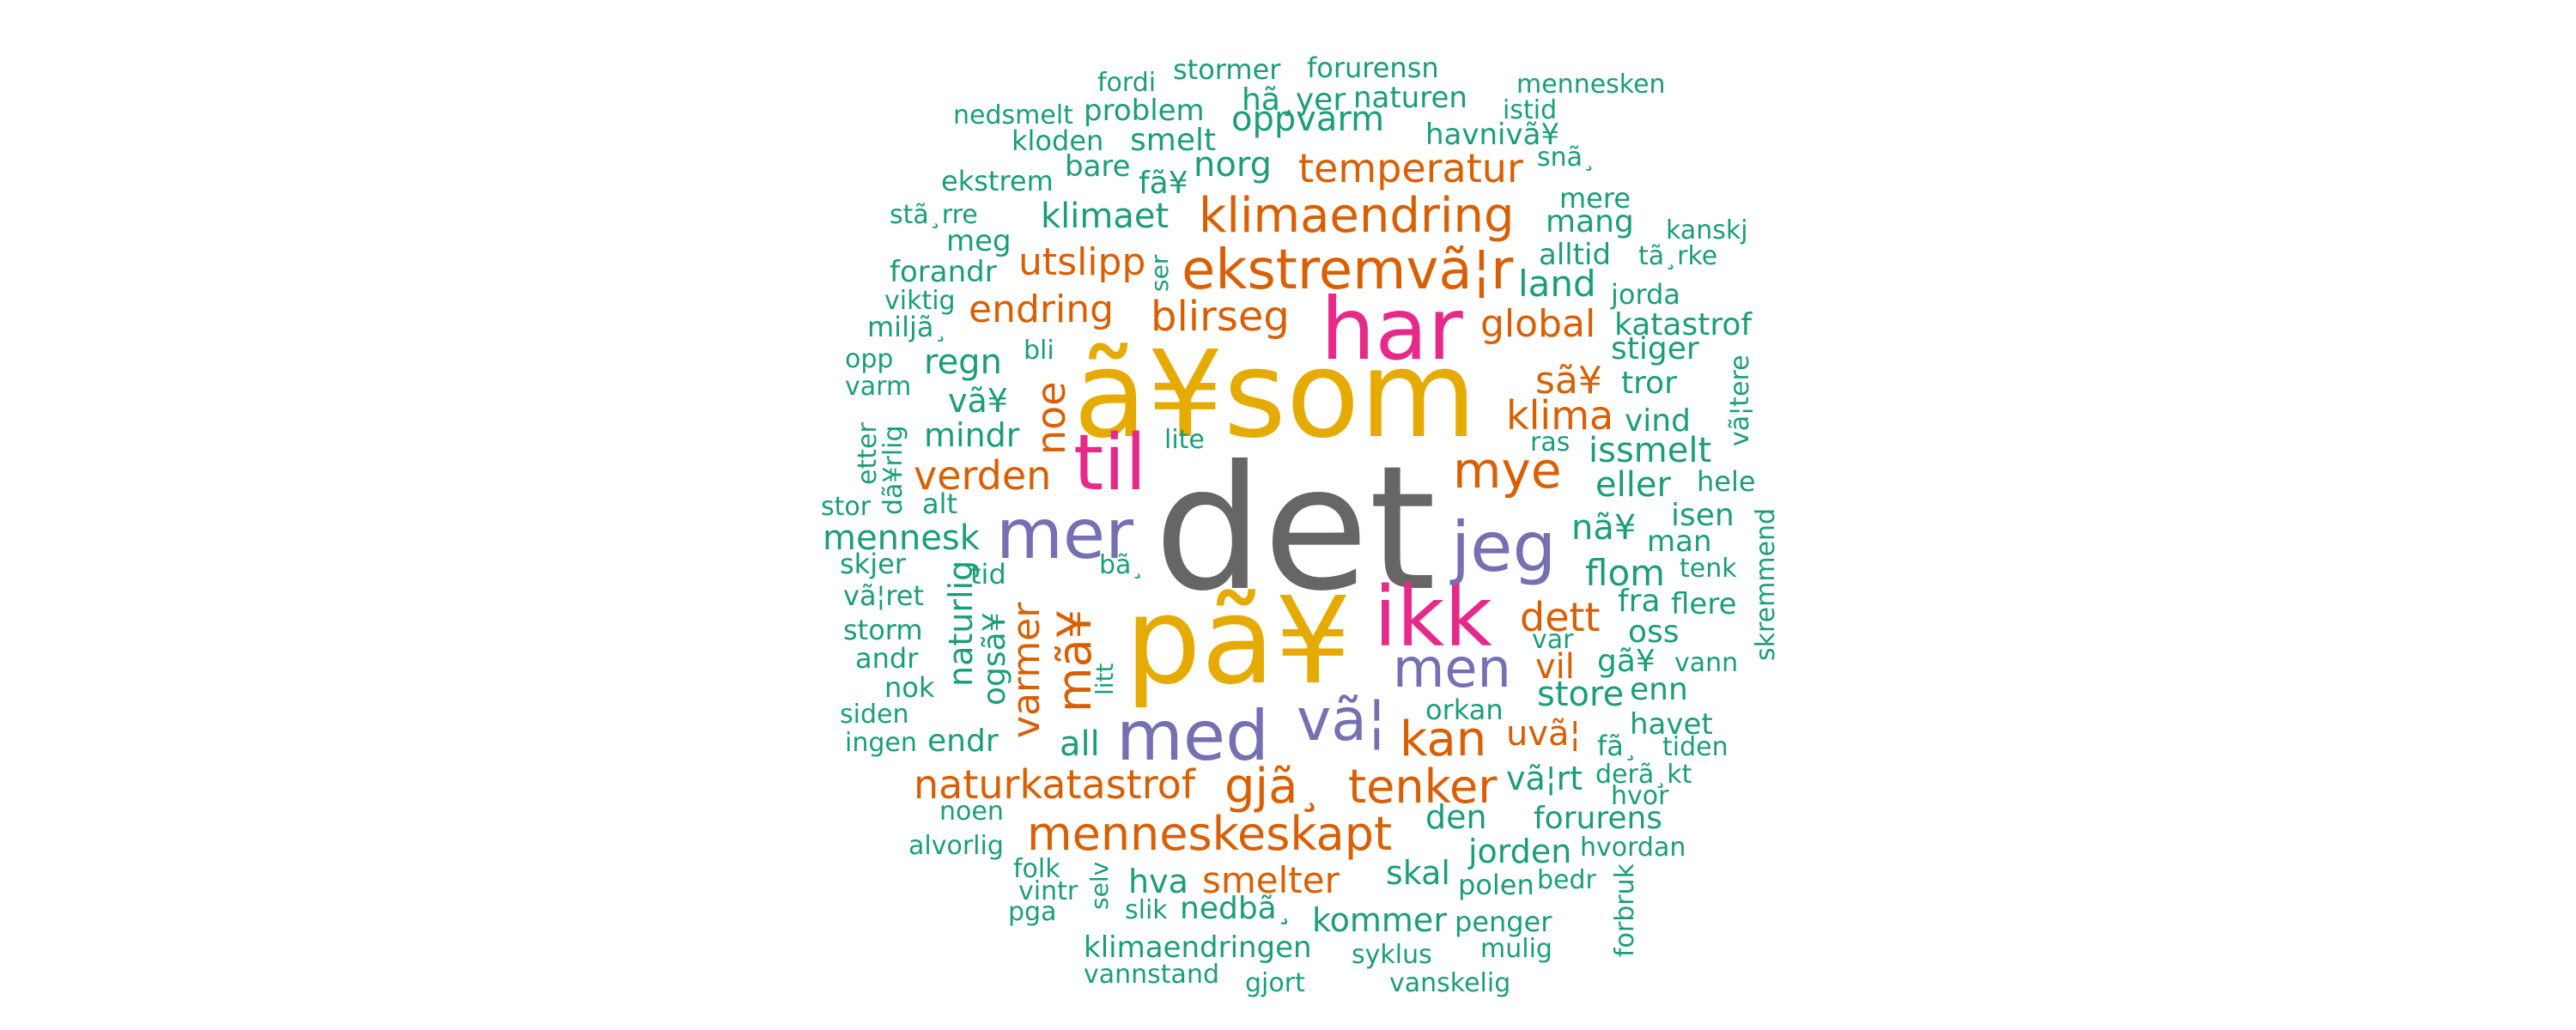  Describe the element at coordinates (1567, 880) in the screenshot. I see `word-107: bedr` at that location.